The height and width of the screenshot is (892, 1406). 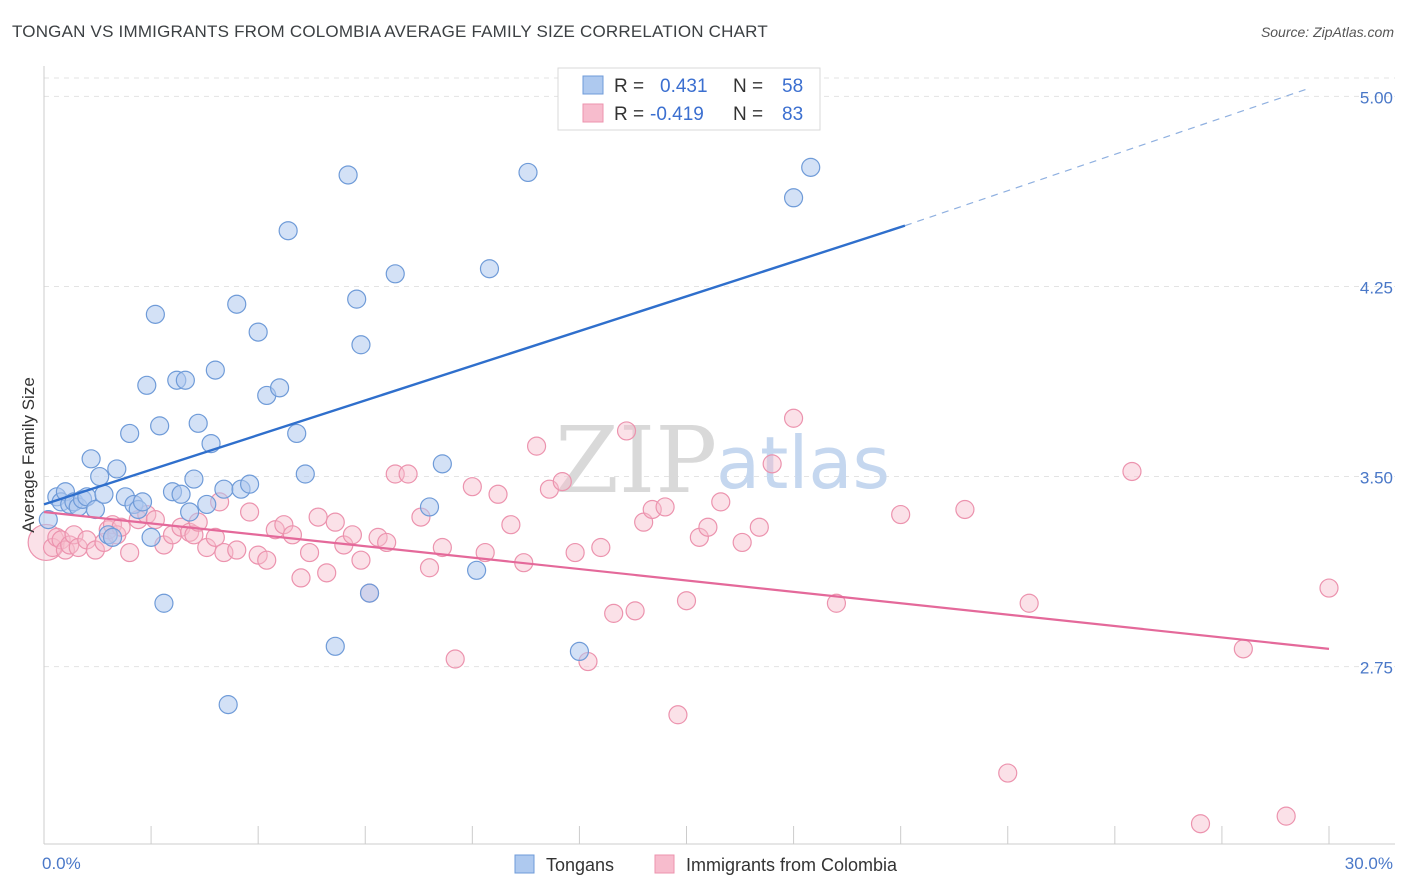 I want to click on legend: R = 0.431 N = 58 R = -0.419 N = 83, so click(x=689, y=99).